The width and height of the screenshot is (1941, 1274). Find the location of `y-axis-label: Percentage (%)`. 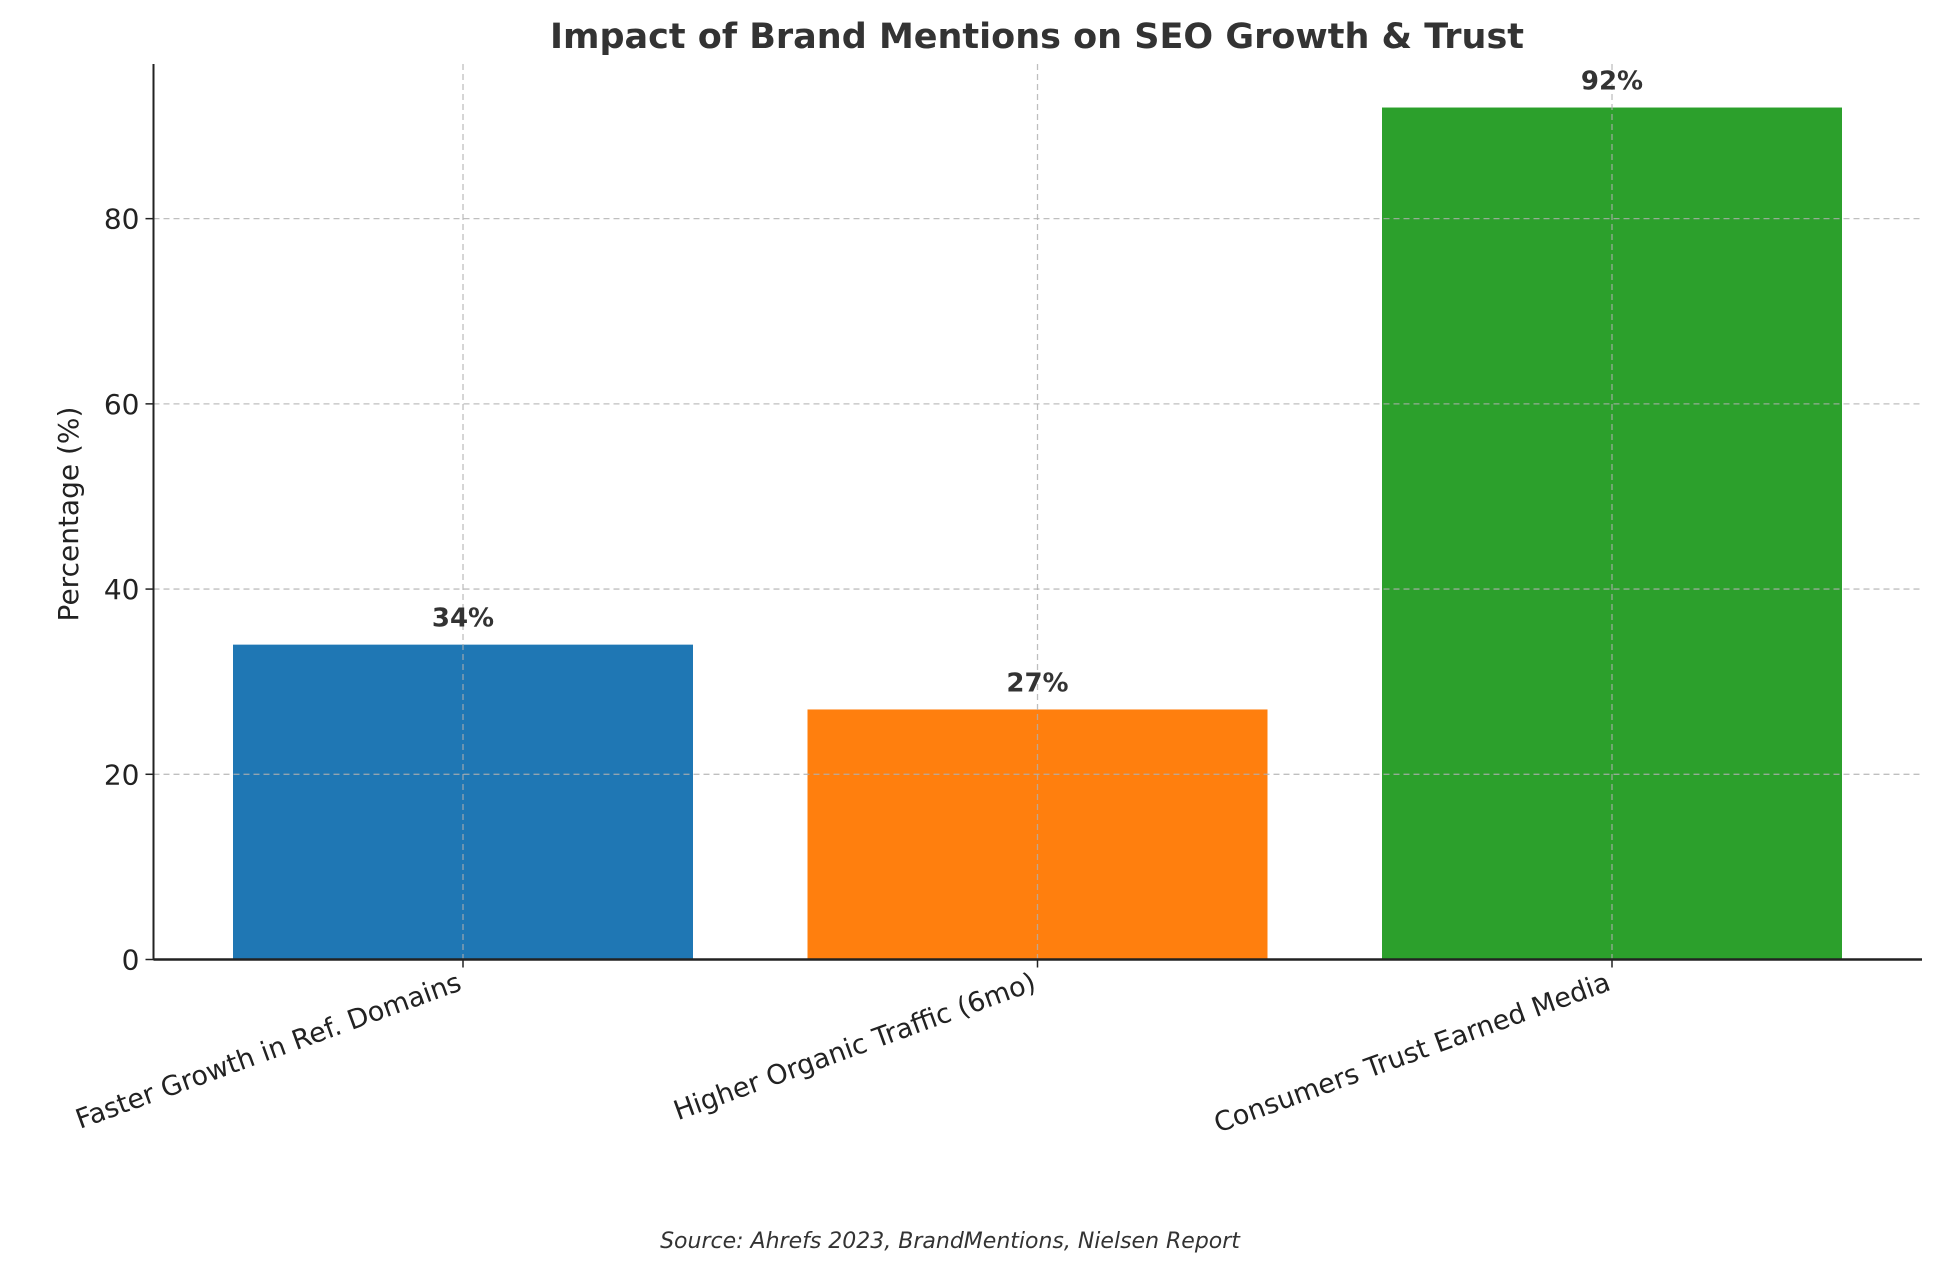

y-axis-label: Percentage (%) is located at coordinates (68, 514).